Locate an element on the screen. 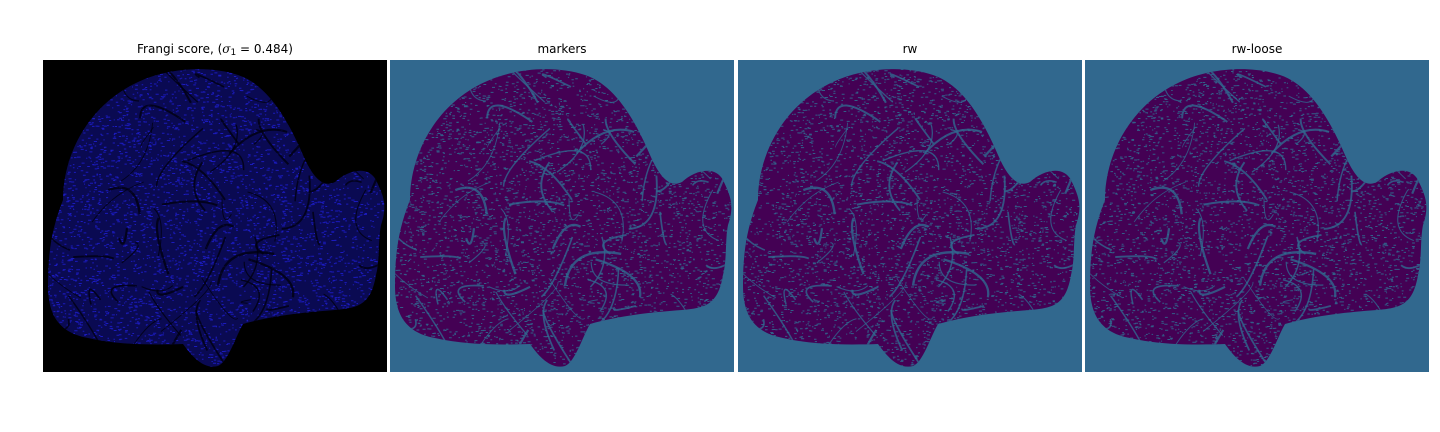 Image resolution: width=1440 pixels, height=432 pixels. frangi-title: Frangi score, (σ1 = 0.484) is located at coordinates (215, 51).